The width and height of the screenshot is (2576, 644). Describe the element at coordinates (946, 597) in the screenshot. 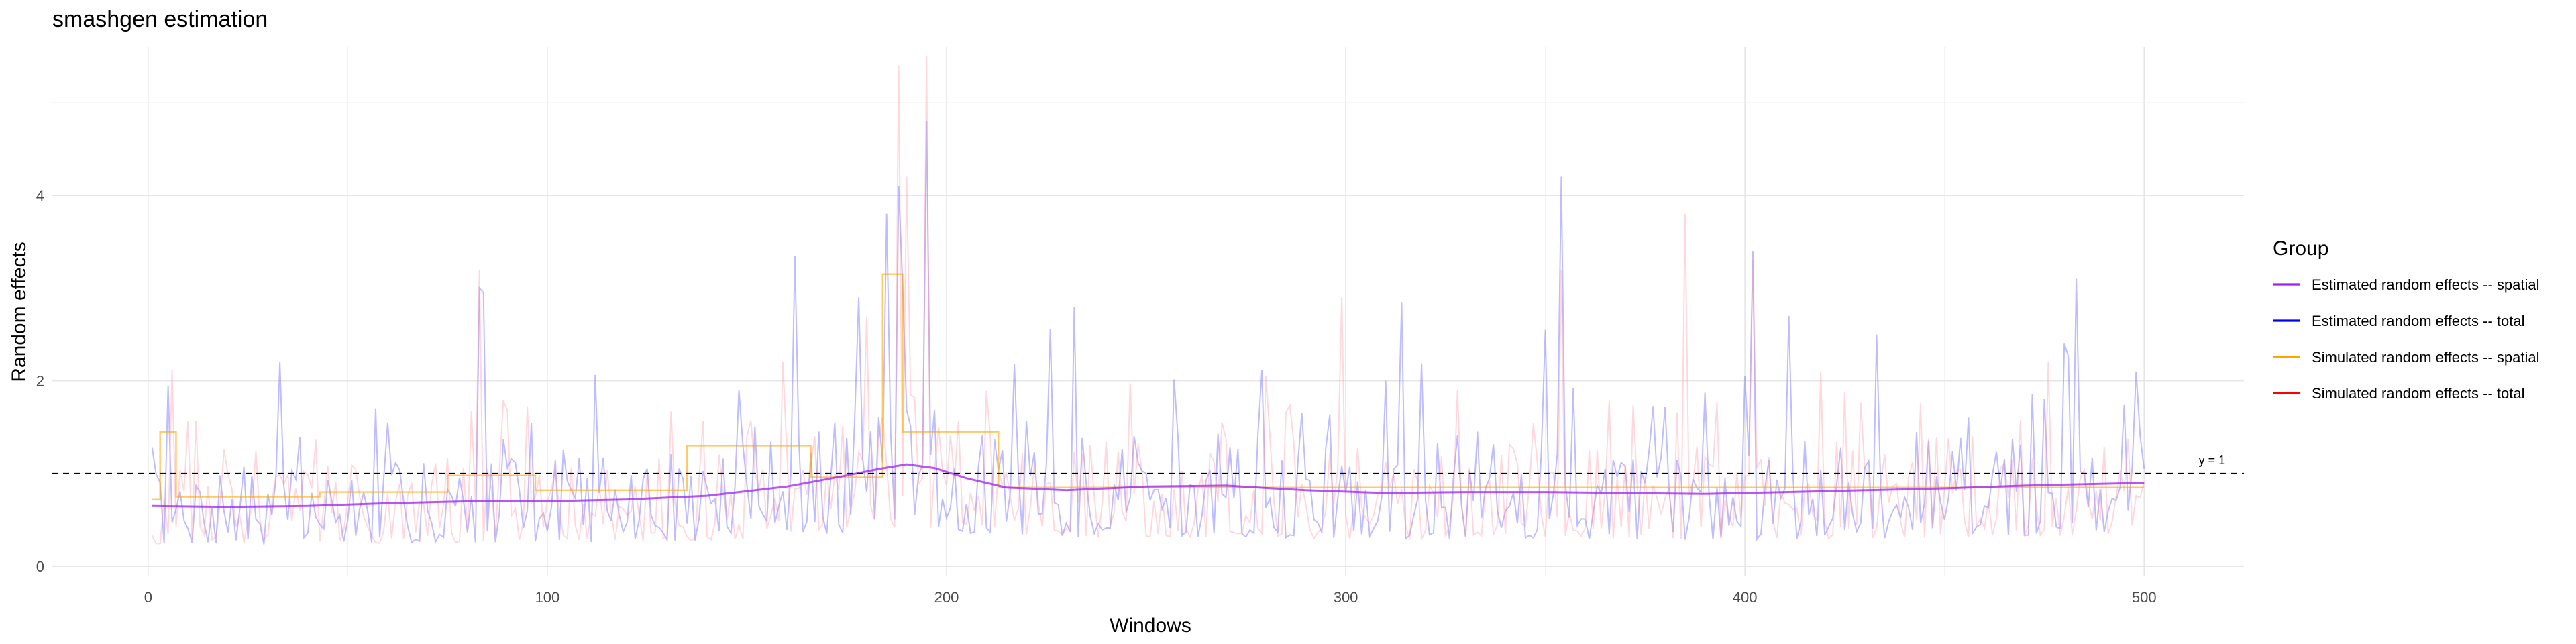

I see `x-tick-label: 200` at that location.